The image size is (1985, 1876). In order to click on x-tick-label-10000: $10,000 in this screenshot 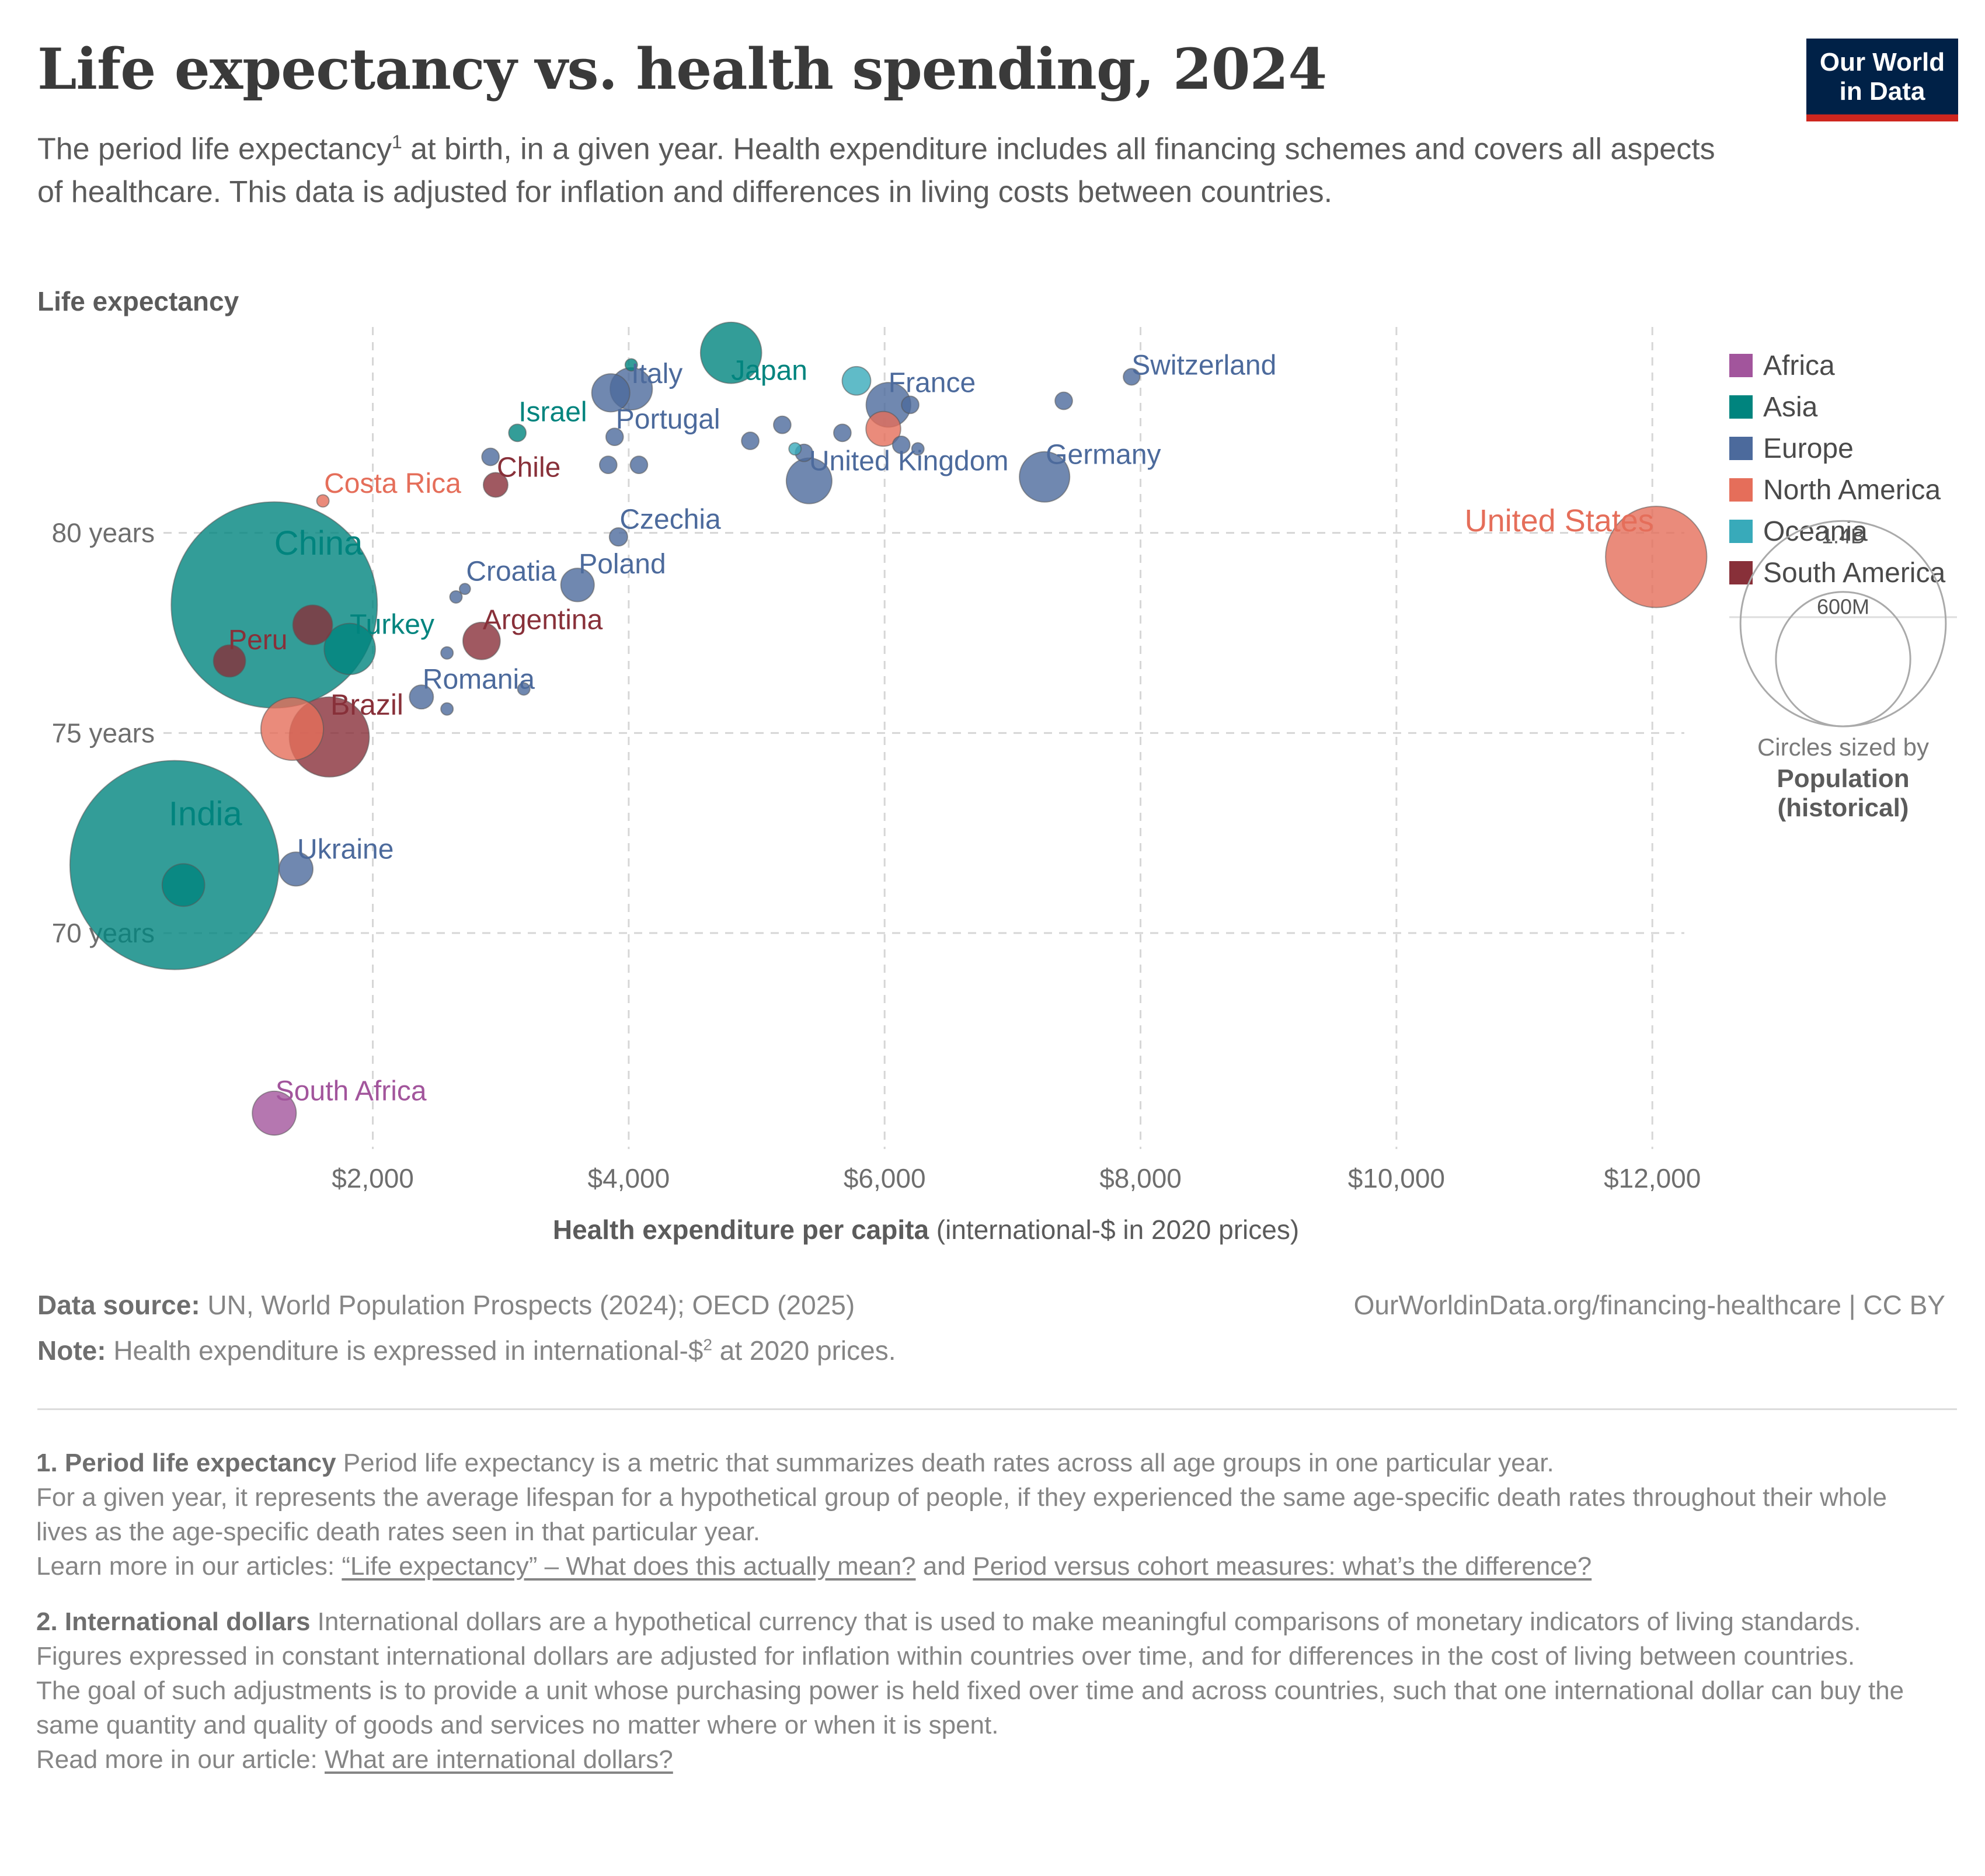, I will do `click(1396, 1178)`.